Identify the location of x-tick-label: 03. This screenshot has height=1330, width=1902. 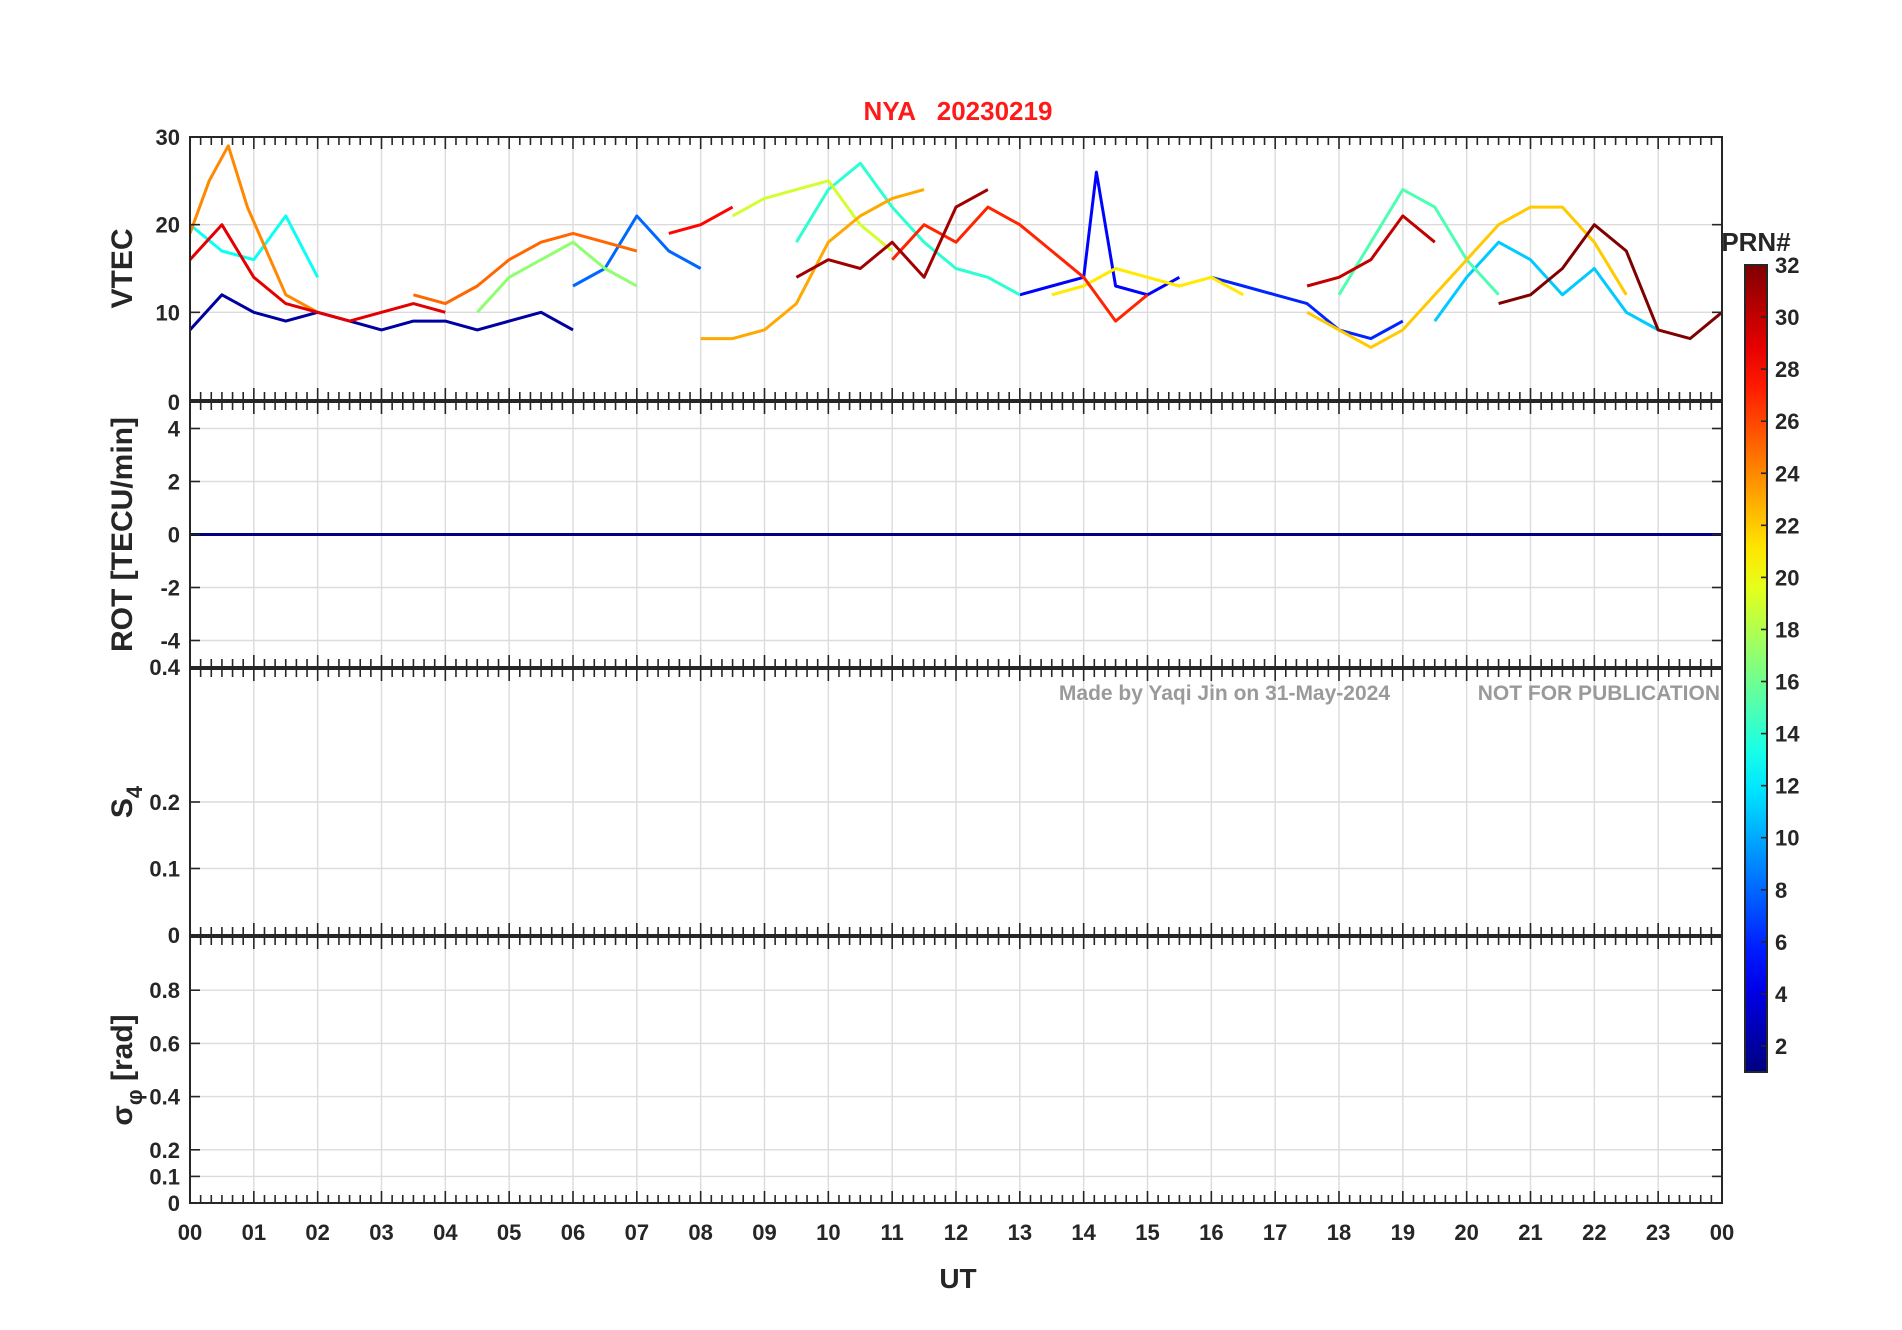
(381, 1232).